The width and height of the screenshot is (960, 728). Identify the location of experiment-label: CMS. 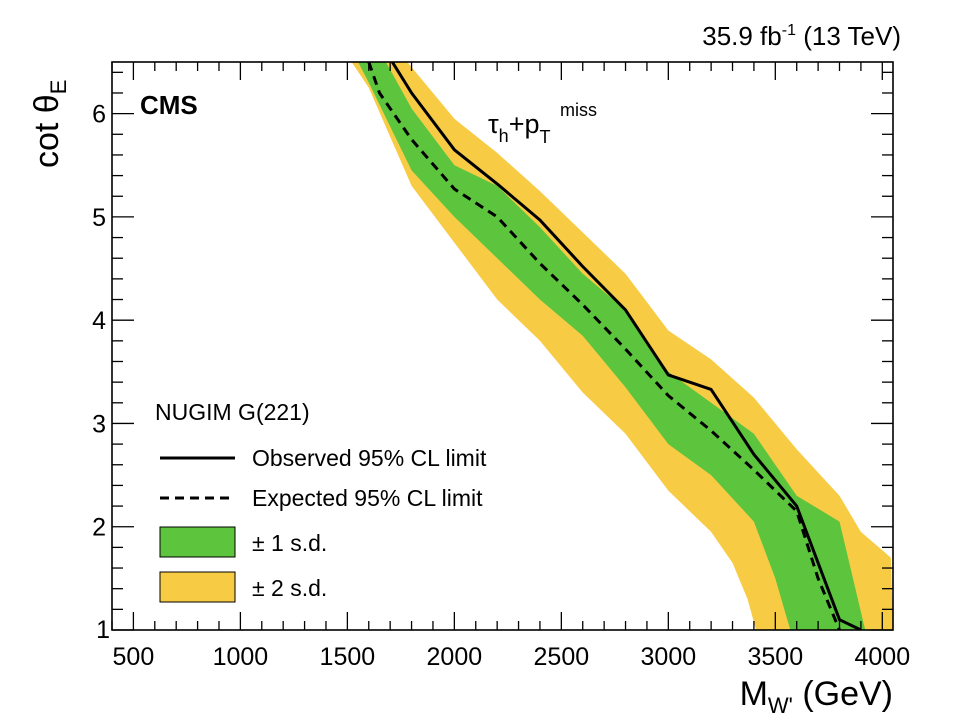
(169, 105).